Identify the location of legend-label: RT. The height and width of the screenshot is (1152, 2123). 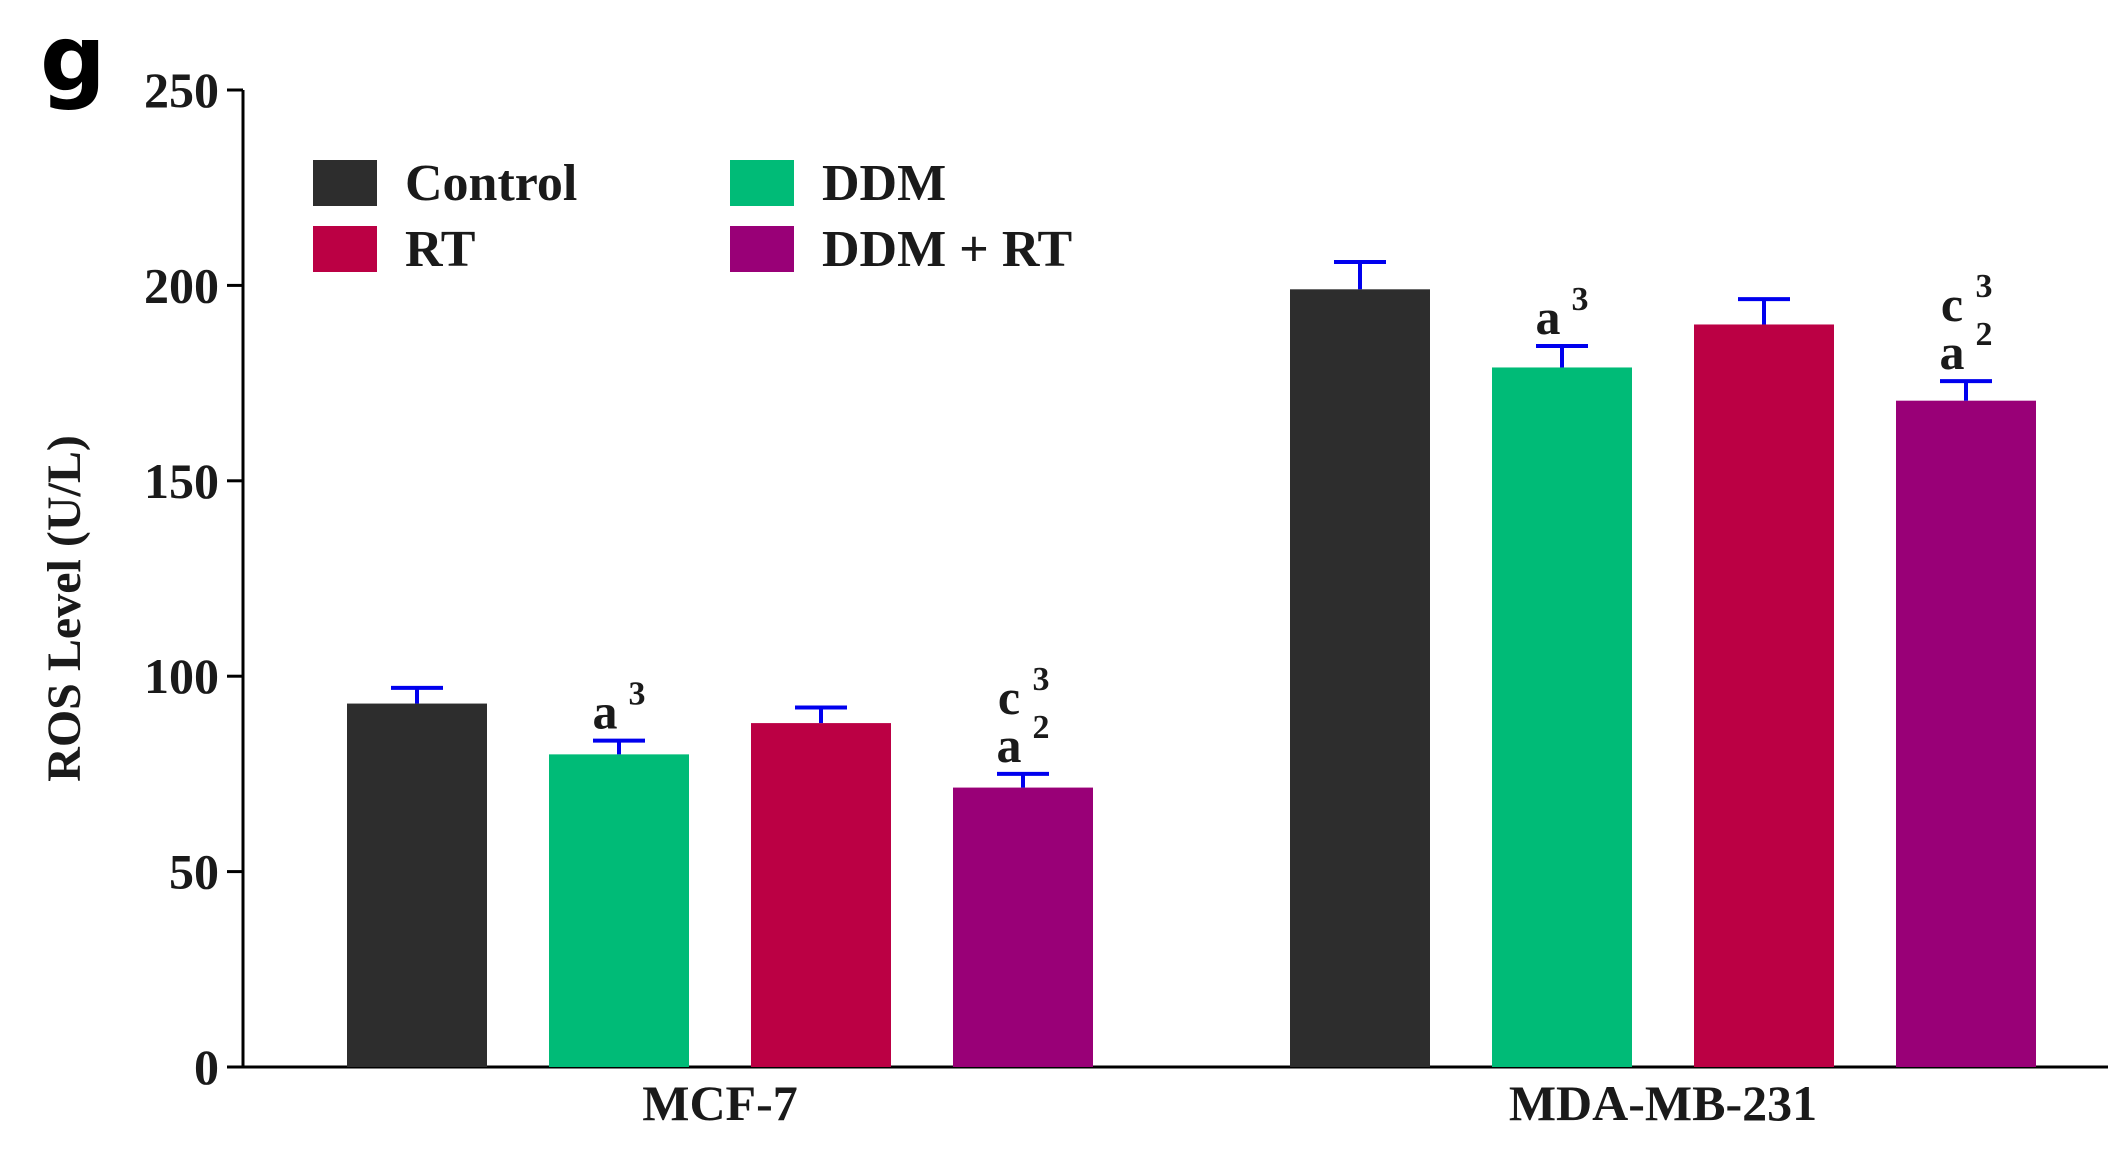
(440, 249).